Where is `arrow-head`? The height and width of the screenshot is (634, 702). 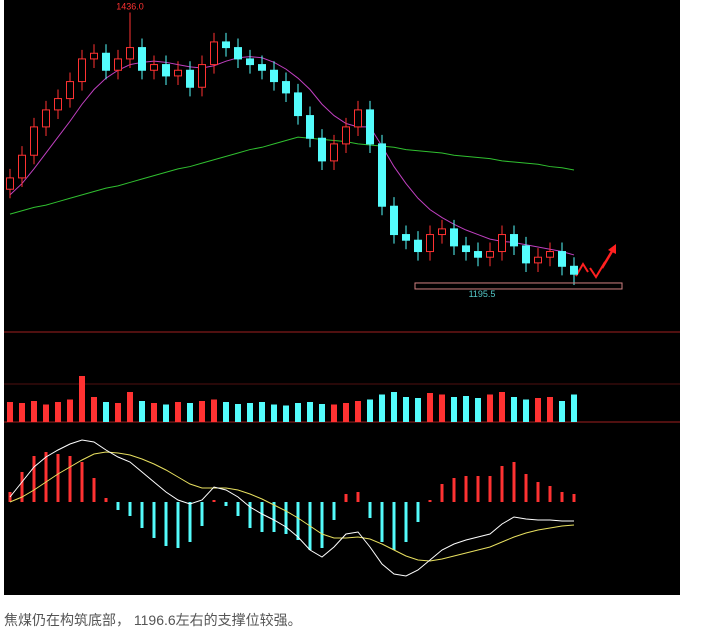
arrow-head is located at coordinates (612, 249).